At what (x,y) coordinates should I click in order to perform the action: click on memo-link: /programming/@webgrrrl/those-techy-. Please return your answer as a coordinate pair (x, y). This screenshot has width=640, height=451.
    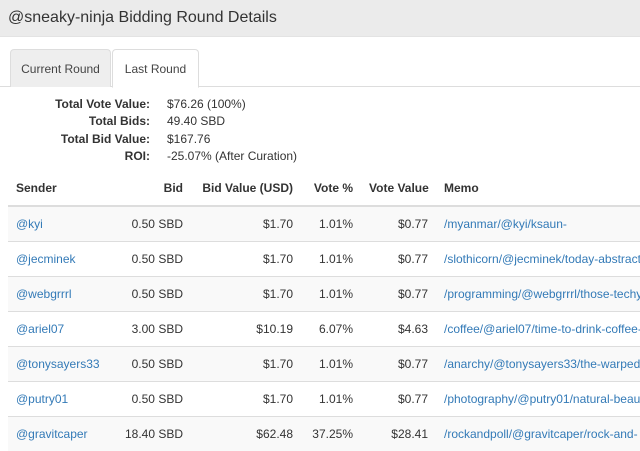
    Looking at the image, I should click on (538, 293).